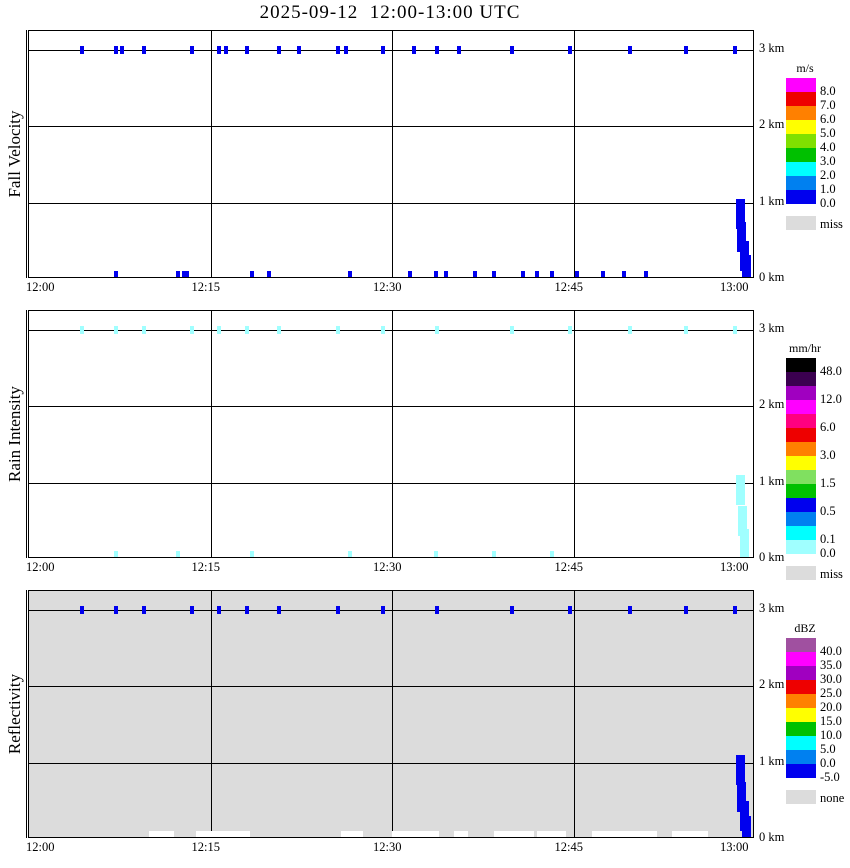 The width and height of the screenshot is (850, 868). What do you see at coordinates (828, 483) in the screenshot?
I see `colorbar-tick-label: 1.5` at bounding box center [828, 483].